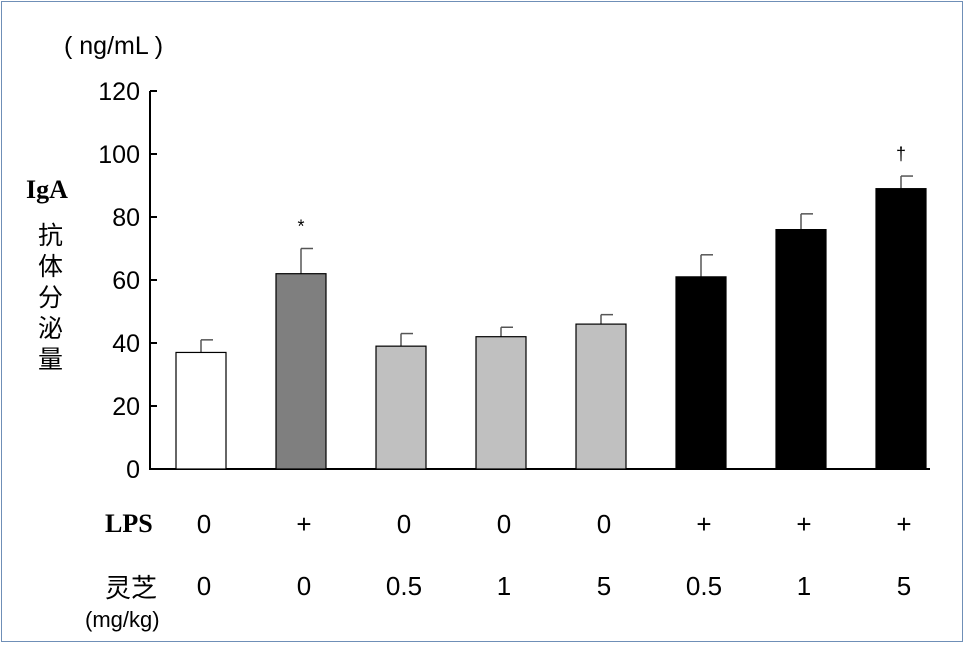 Image resolution: width=966 pixels, height=645 pixels. What do you see at coordinates (114, 46) in the screenshot?
I see `unit-label: ( ng/mL )` at bounding box center [114, 46].